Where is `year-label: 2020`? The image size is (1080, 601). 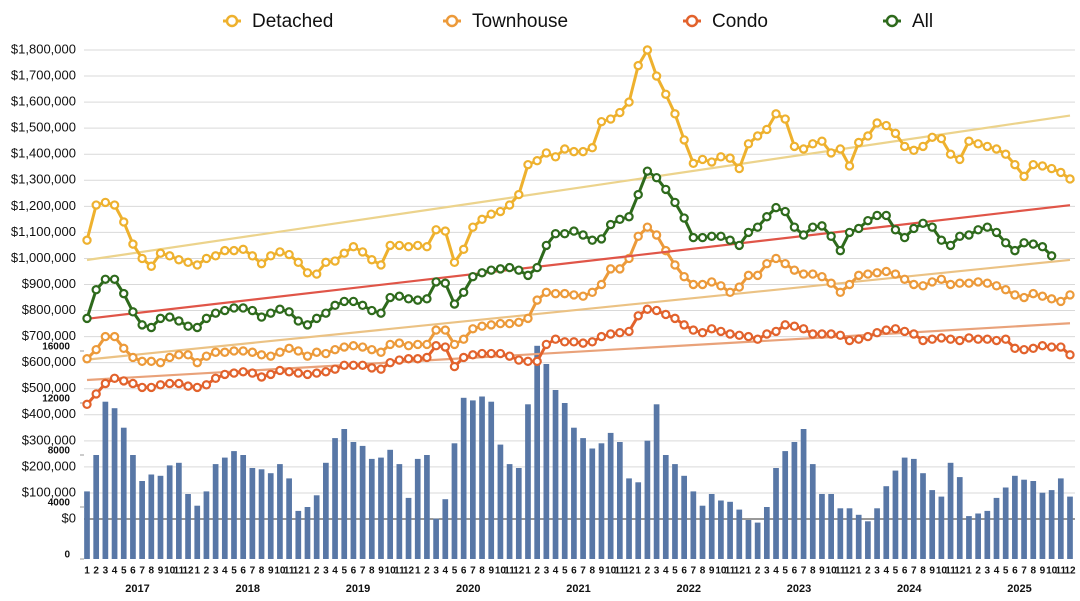 year-label: 2020 is located at coordinates (468, 589).